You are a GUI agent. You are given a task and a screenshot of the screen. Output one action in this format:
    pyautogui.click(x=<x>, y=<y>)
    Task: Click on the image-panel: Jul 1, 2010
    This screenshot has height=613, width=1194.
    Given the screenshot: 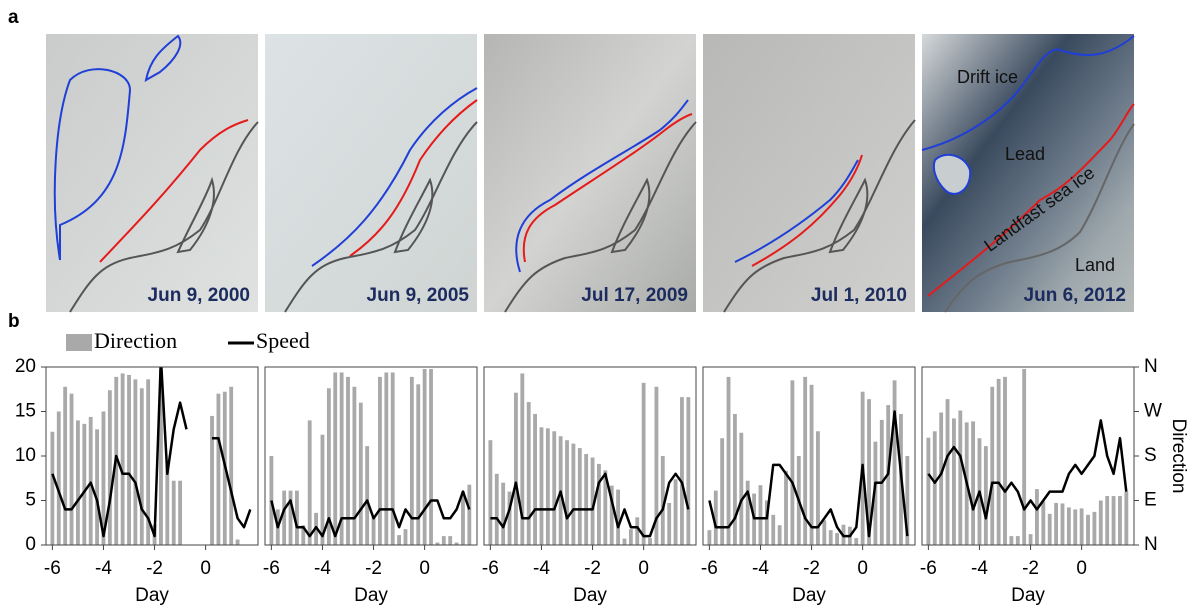 What is the action you would take?
    pyautogui.click(x=809, y=173)
    